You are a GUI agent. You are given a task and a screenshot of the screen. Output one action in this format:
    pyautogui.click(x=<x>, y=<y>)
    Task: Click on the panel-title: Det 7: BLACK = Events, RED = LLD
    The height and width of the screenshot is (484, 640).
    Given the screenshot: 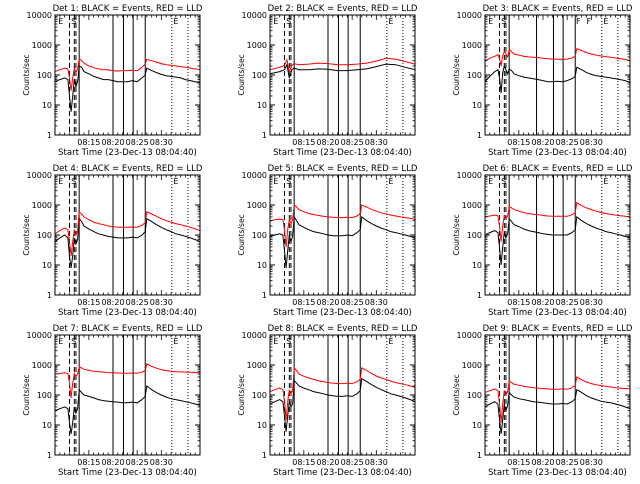 What is the action you would take?
    pyautogui.click(x=128, y=329)
    